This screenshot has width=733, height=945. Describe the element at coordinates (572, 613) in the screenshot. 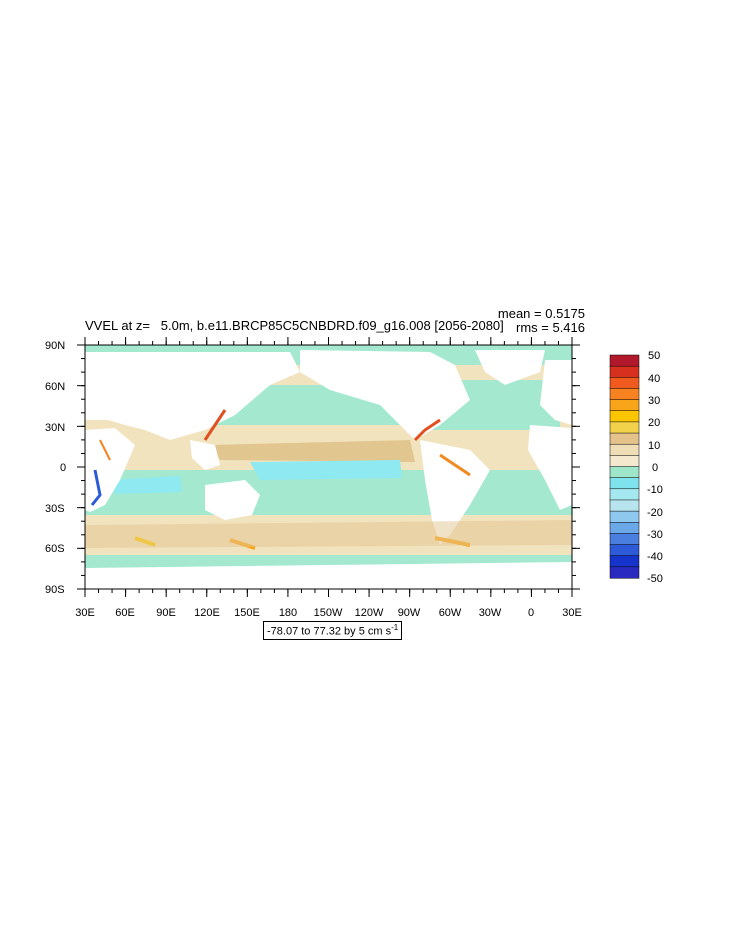

I see `lon-label-30e-right: 30E` at that location.